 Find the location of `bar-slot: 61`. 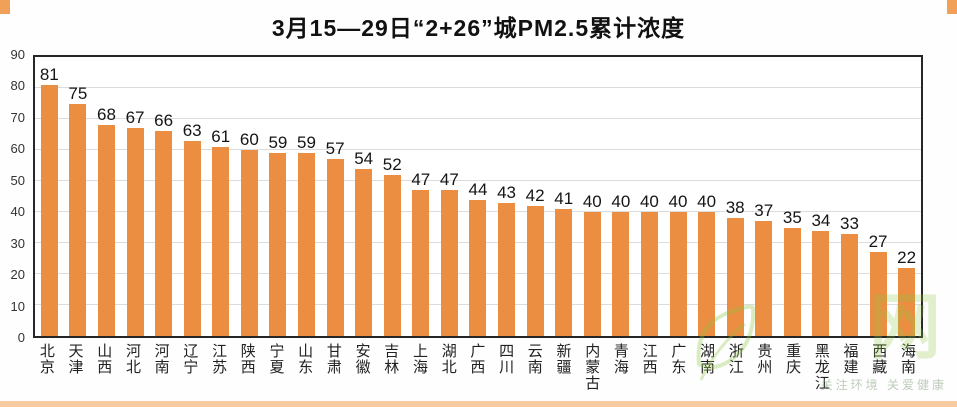

bar-slot: 61 is located at coordinates (220, 196).